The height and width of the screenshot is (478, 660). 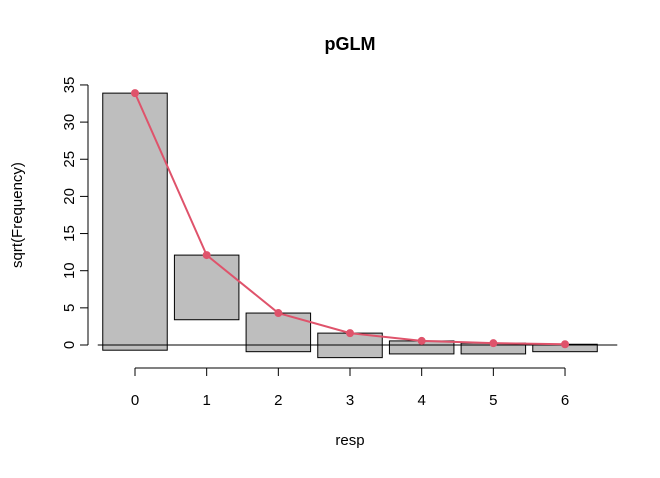 I want to click on x-tick-label: 6, so click(x=565, y=400).